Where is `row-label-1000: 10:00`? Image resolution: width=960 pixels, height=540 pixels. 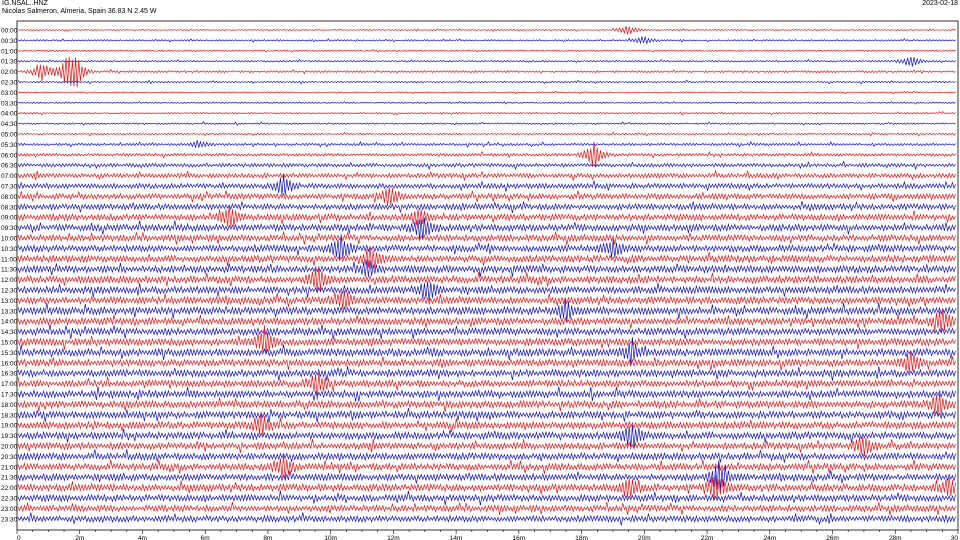
row-label-1000: 10:00 is located at coordinates (9, 239).